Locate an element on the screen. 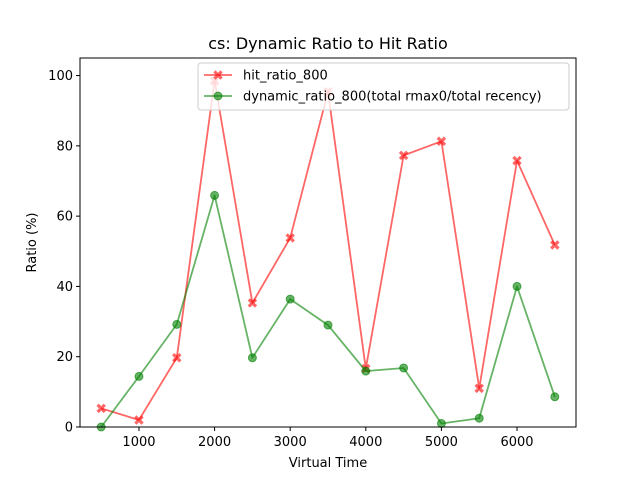  x-tick-label: 1000 is located at coordinates (138, 442).